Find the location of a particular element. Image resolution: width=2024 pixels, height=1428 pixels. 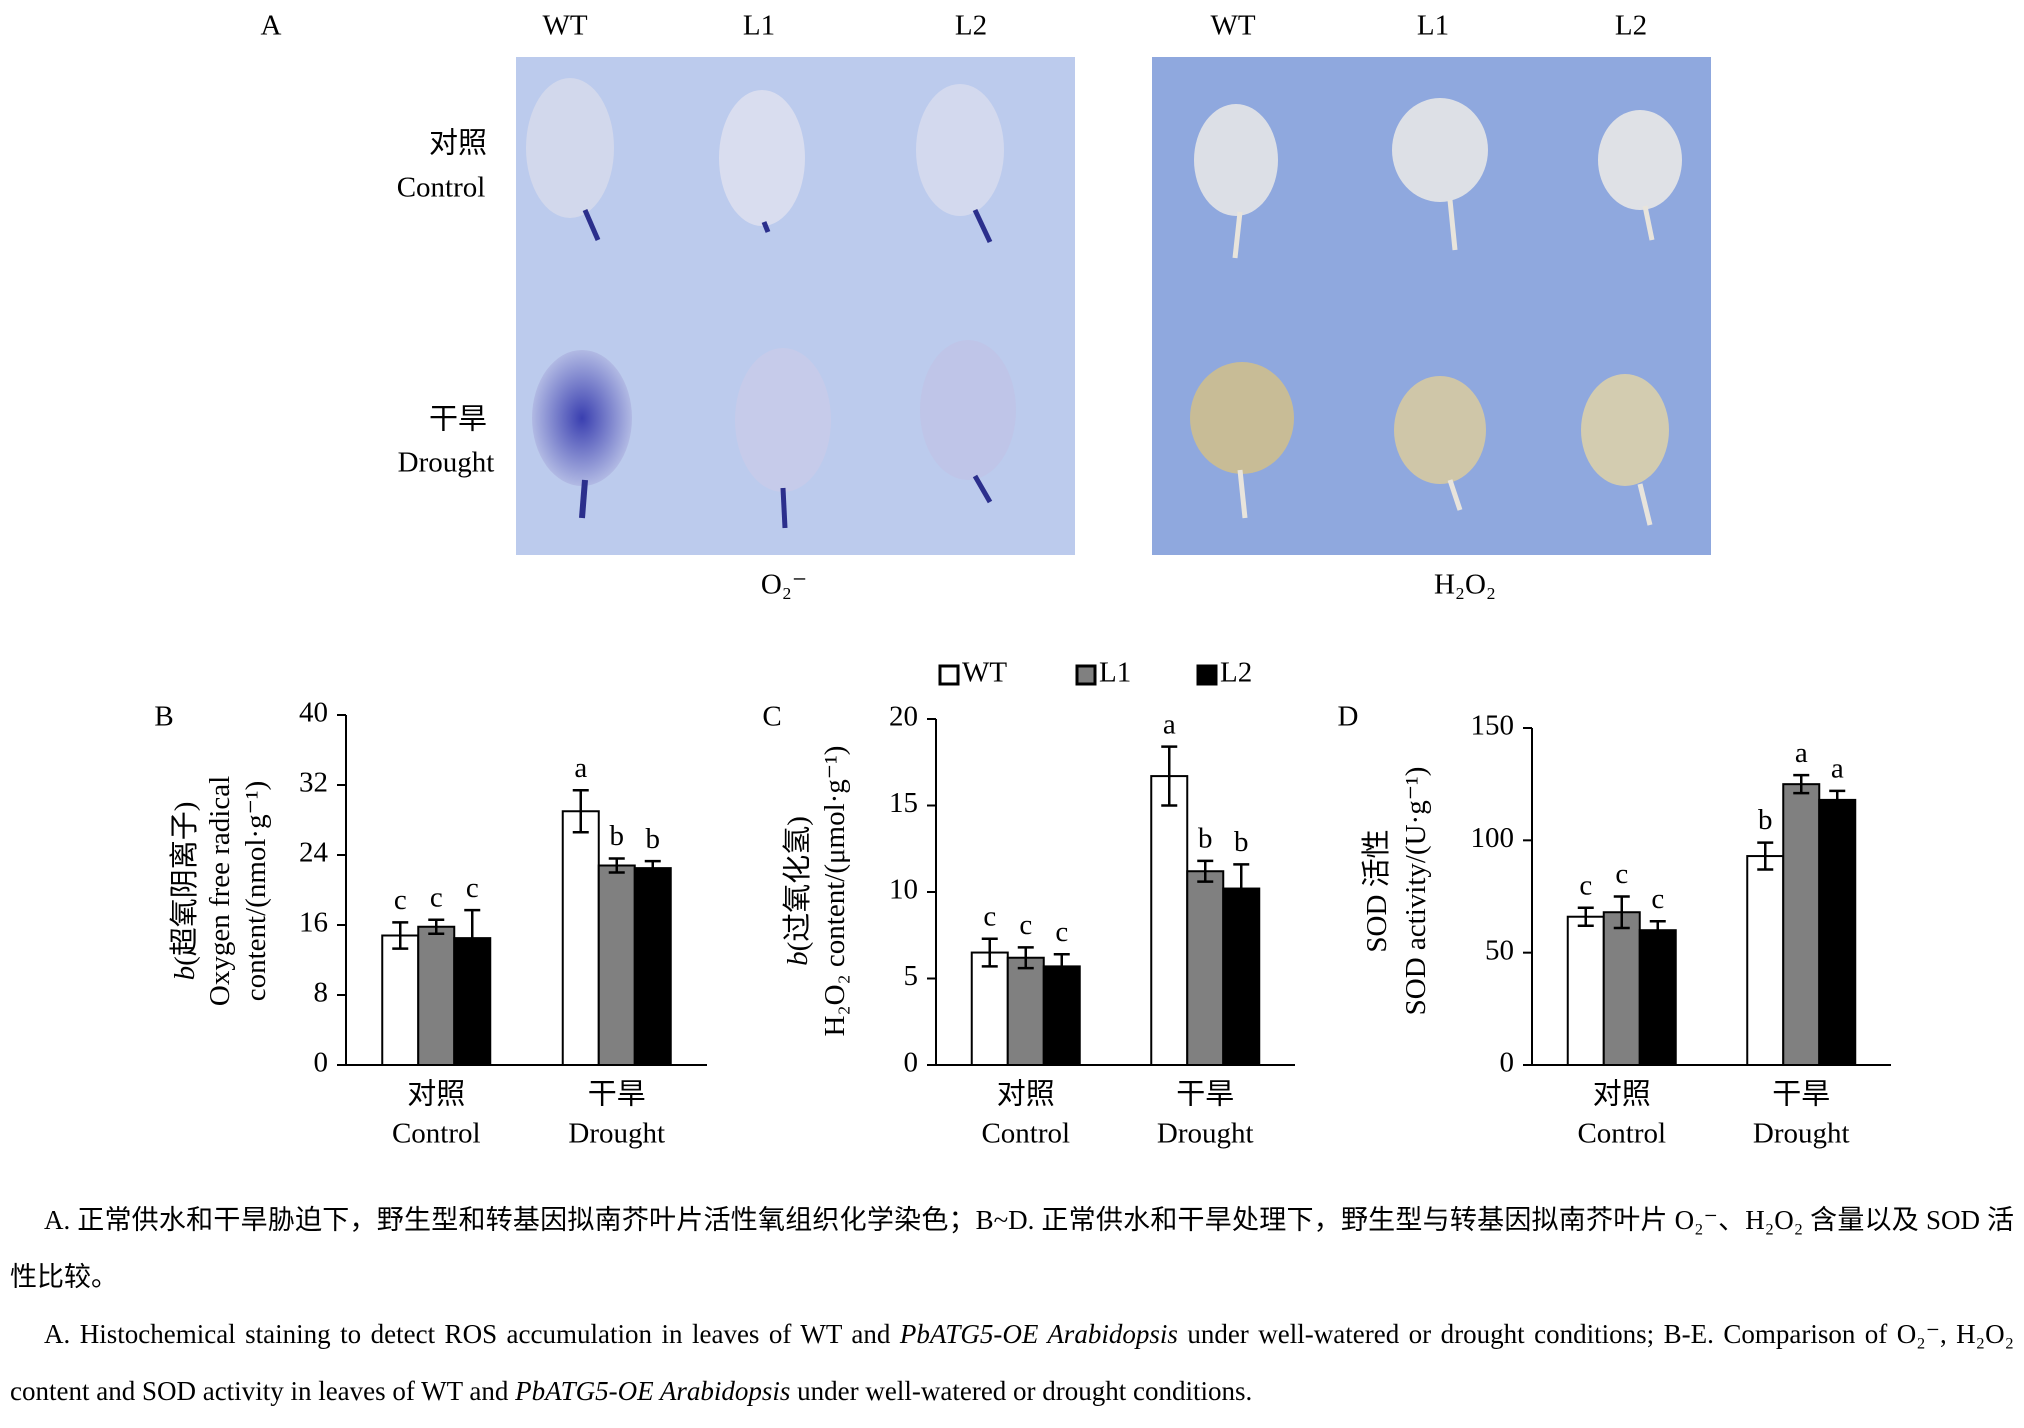

photo-caption: O₂⁻ is located at coordinates (784, 585).